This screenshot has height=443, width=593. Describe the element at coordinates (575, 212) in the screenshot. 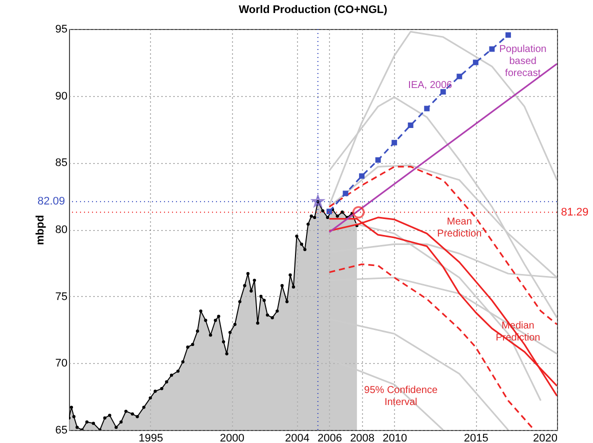

I see `ref-line-label: 81.29` at that location.